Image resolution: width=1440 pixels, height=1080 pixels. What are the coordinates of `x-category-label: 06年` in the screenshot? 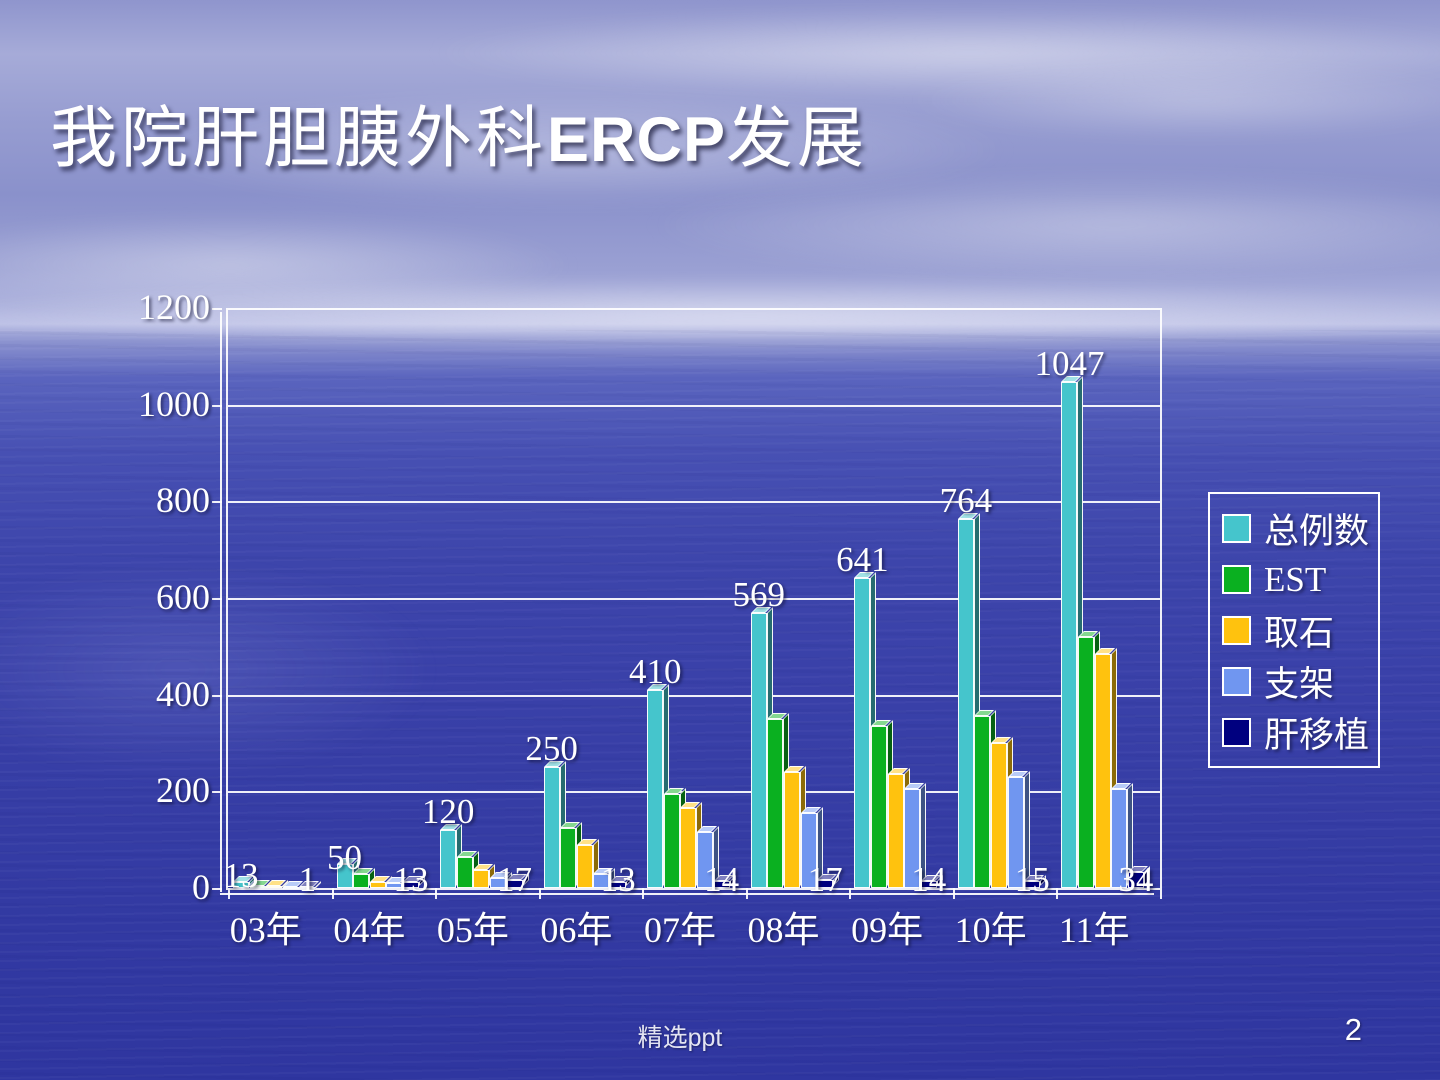 It's located at (576, 930).